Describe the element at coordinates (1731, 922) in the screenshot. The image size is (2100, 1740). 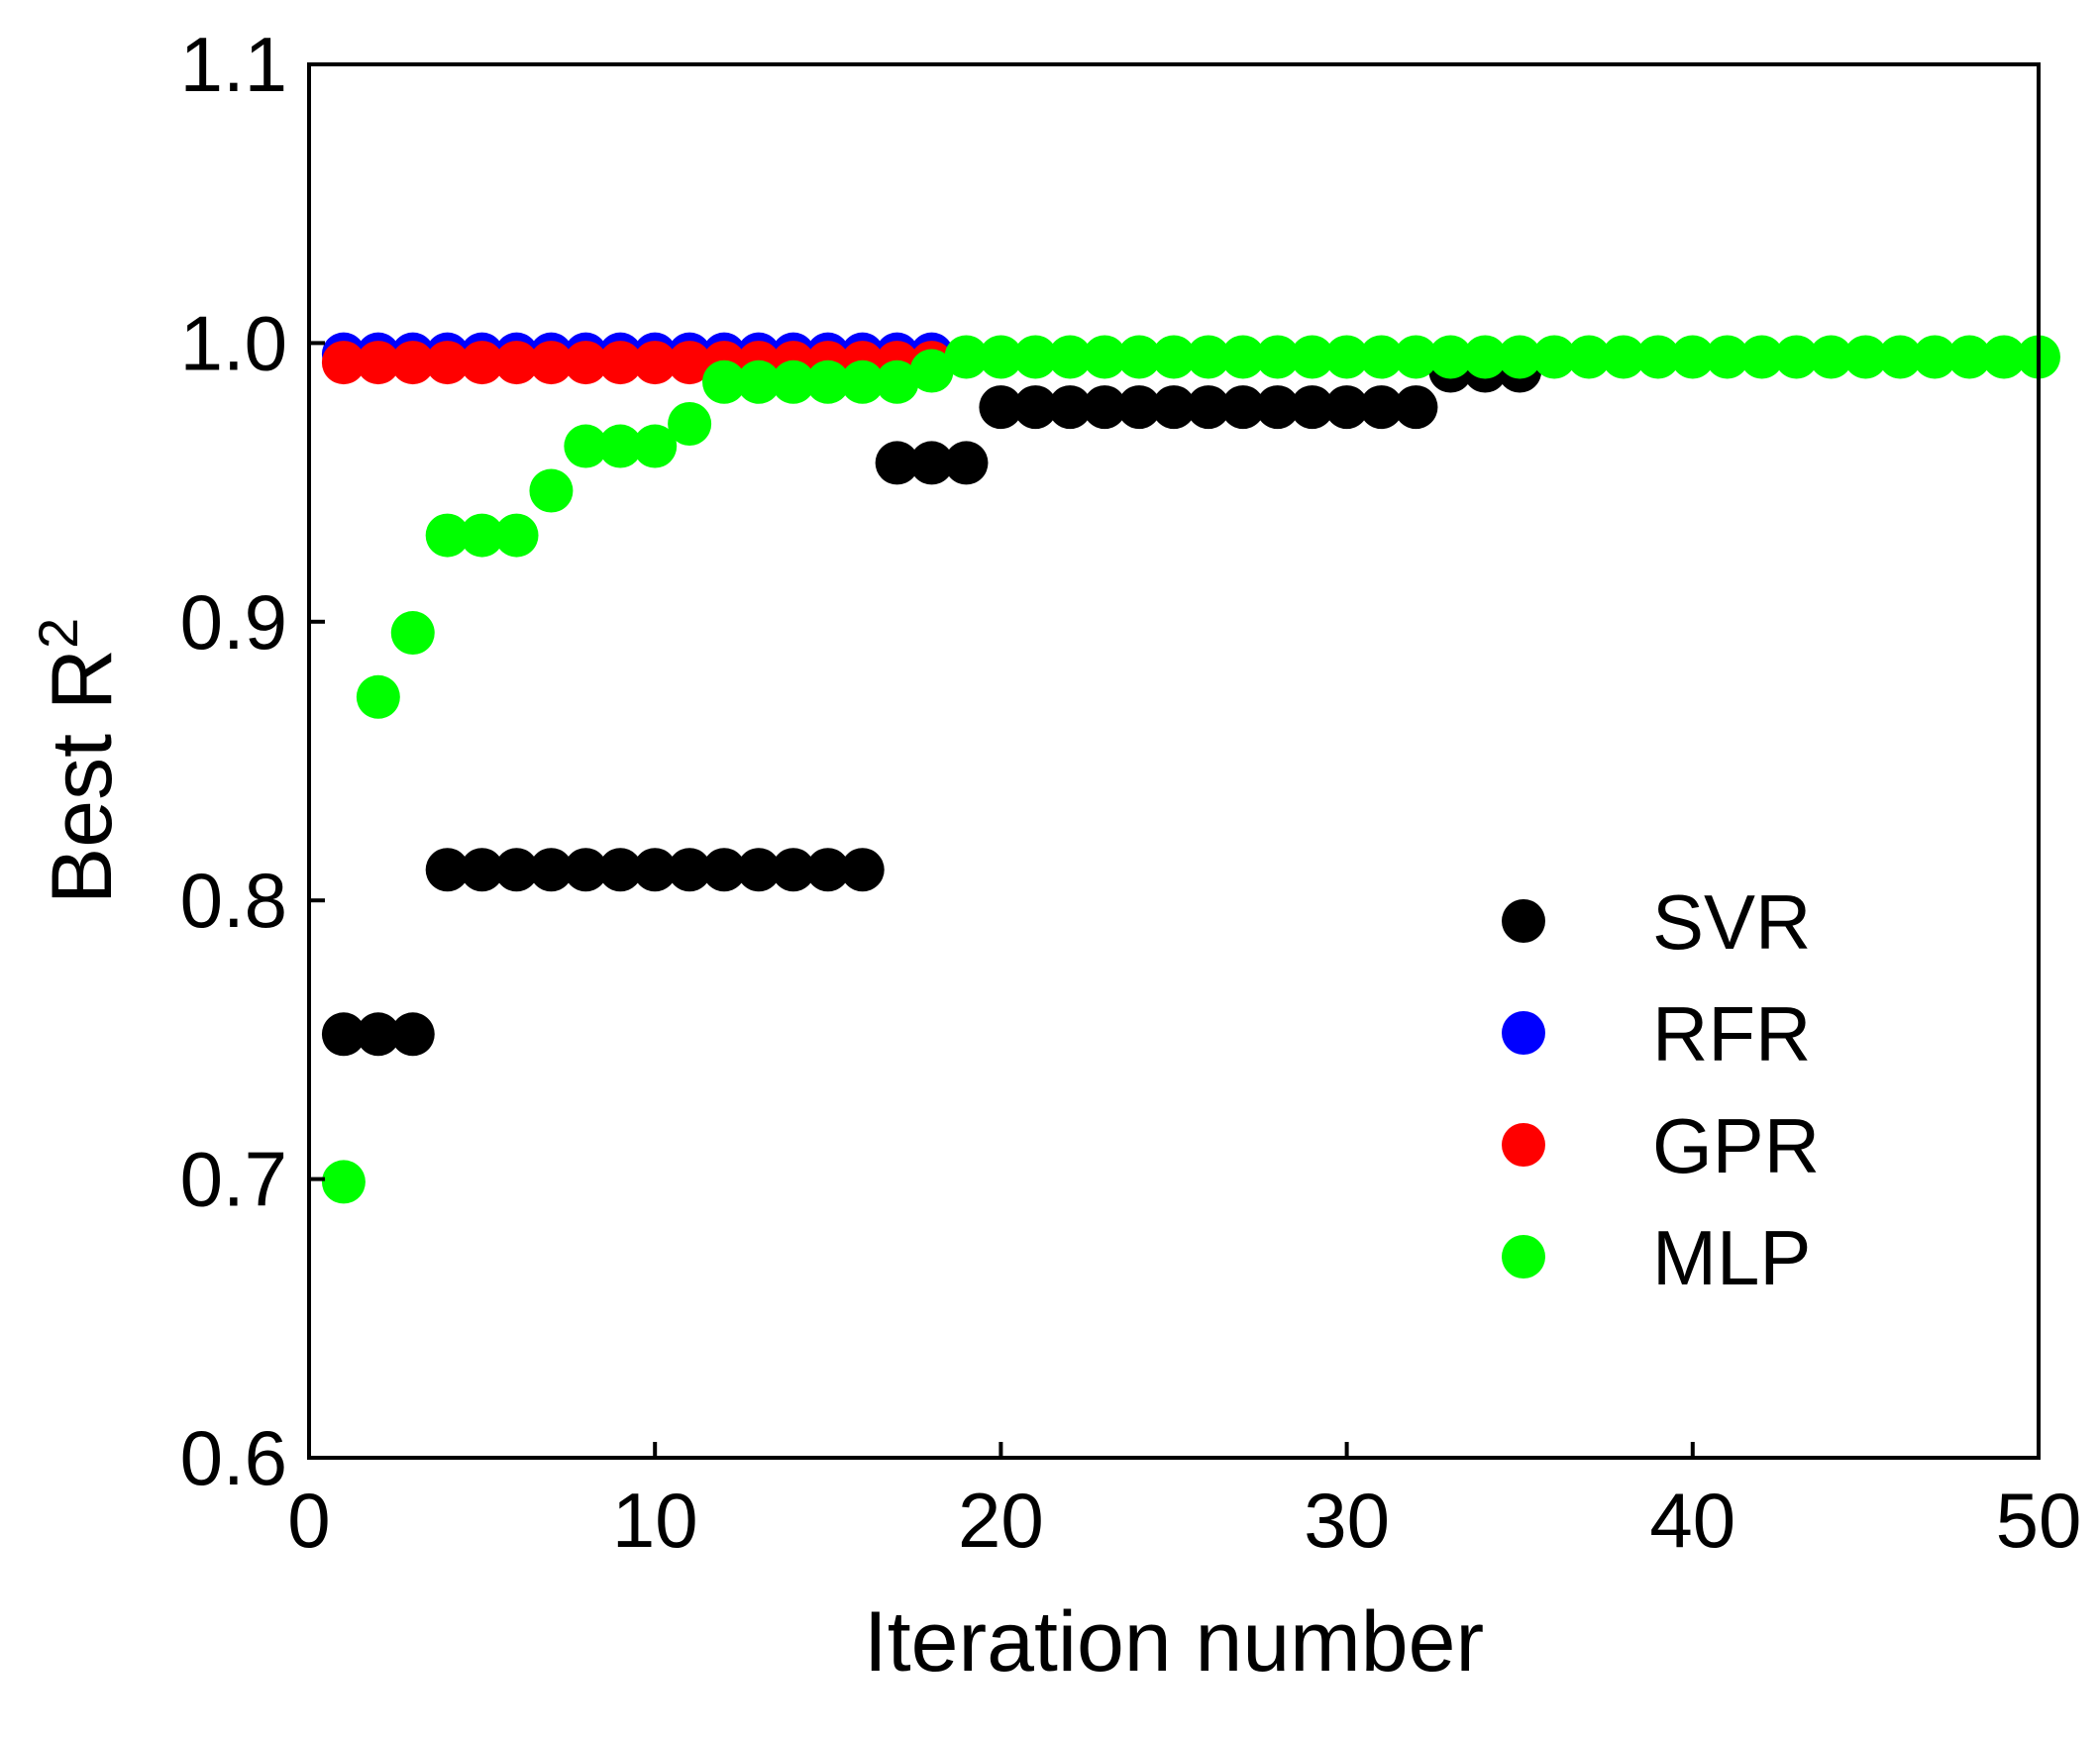
I see `legend-label-svr: SVR` at that location.